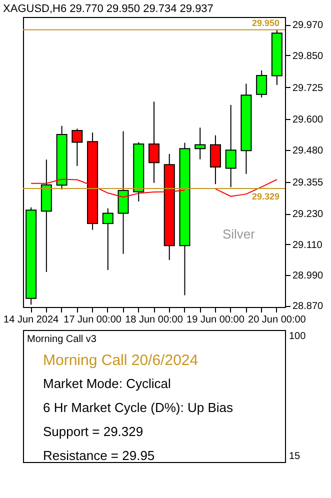  I want to click on x-tick-label: 17 Jun 00:00, so click(93, 320).